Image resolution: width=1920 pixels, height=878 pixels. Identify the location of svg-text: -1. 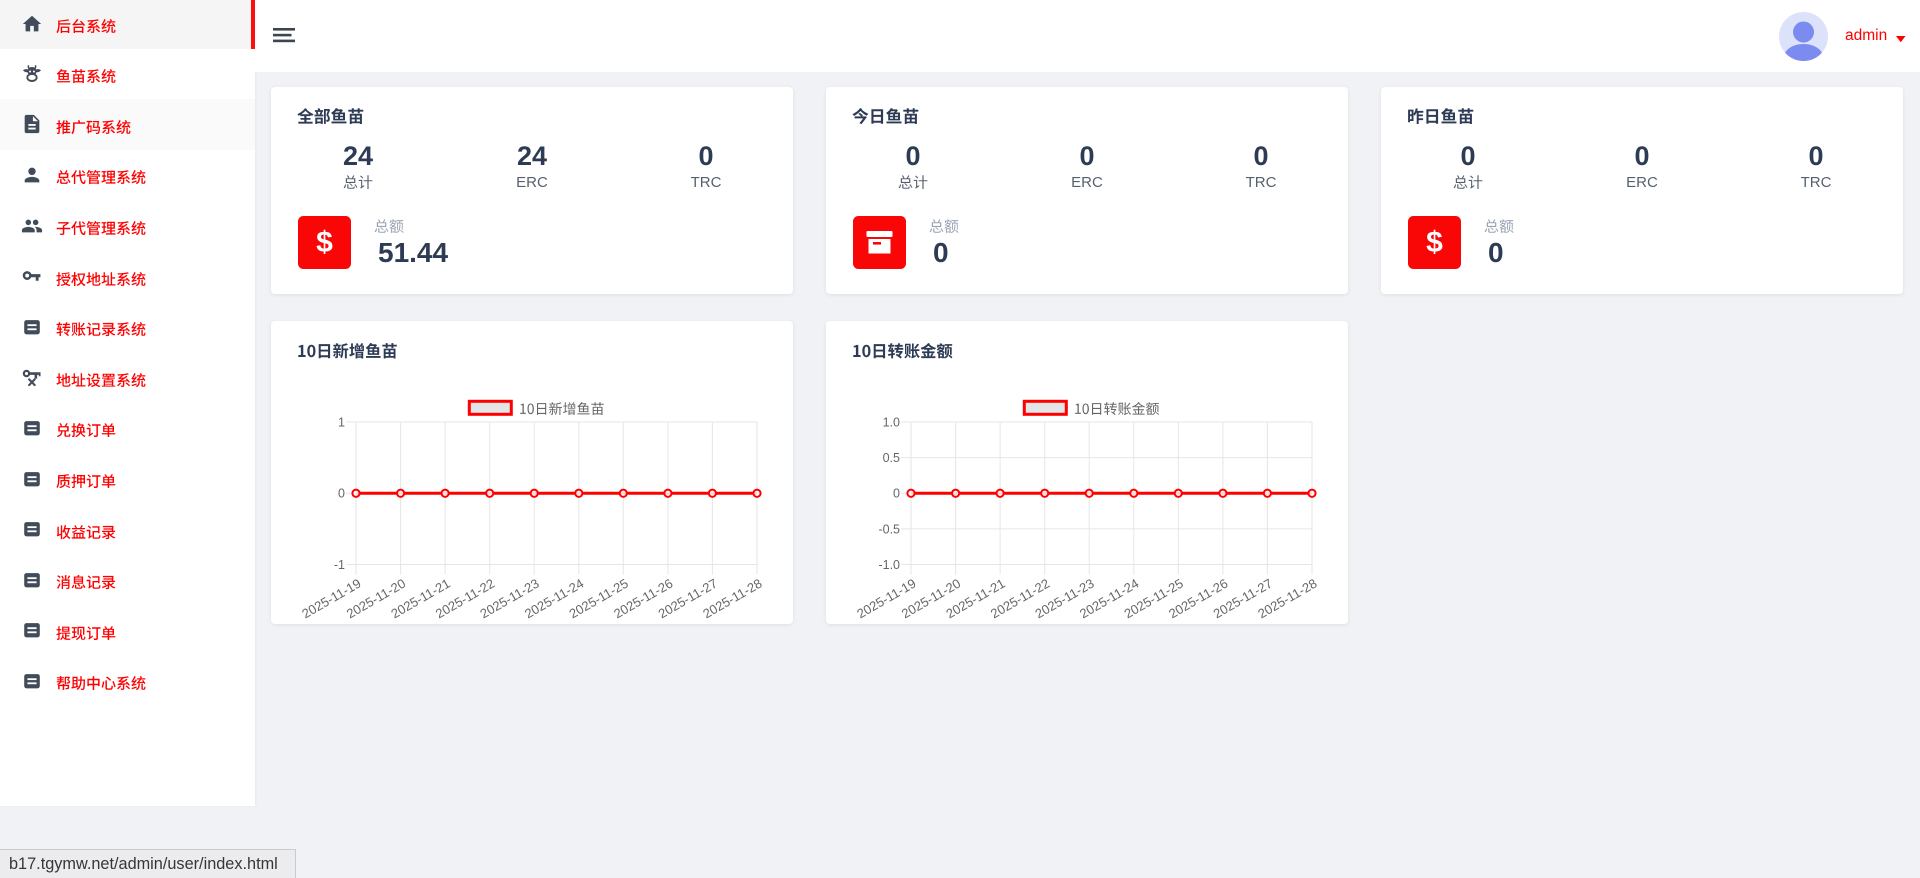
(339, 565).